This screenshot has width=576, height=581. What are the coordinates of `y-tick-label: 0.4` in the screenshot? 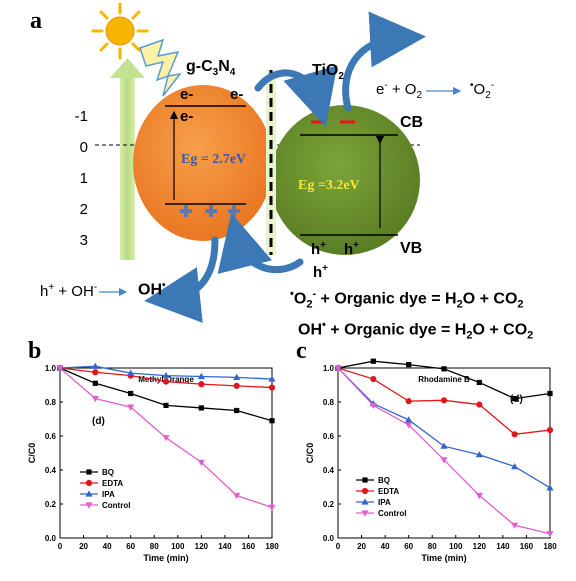 It's located at (51, 470).